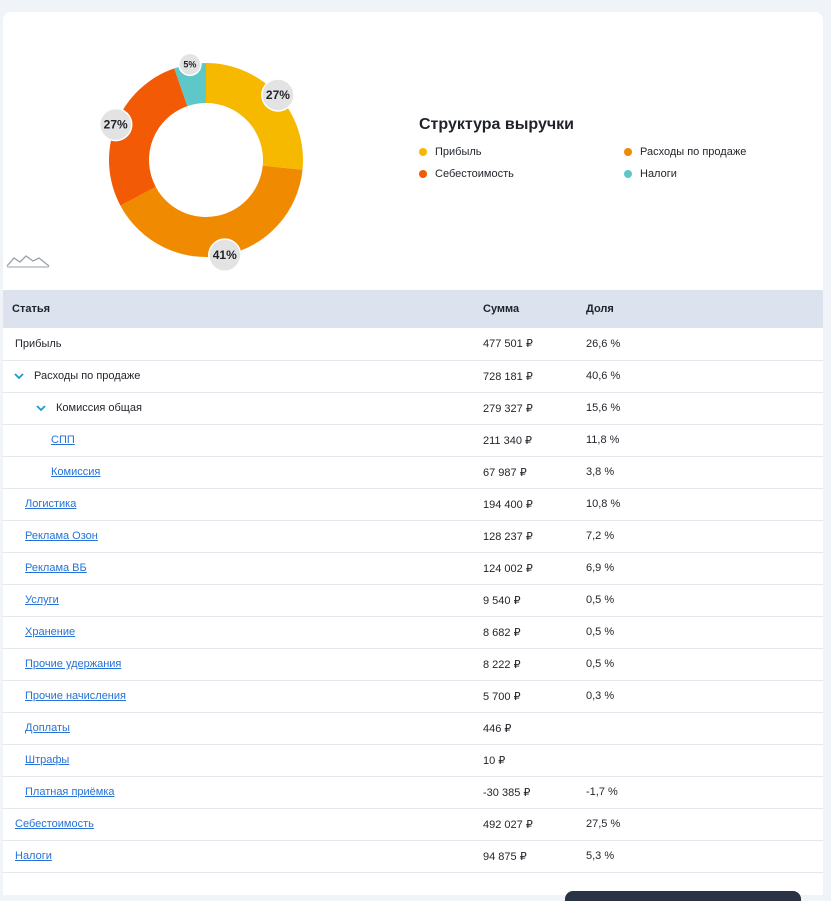 This screenshot has width=831, height=901. I want to click on cell-name: Платная приёмка, so click(243, 792).